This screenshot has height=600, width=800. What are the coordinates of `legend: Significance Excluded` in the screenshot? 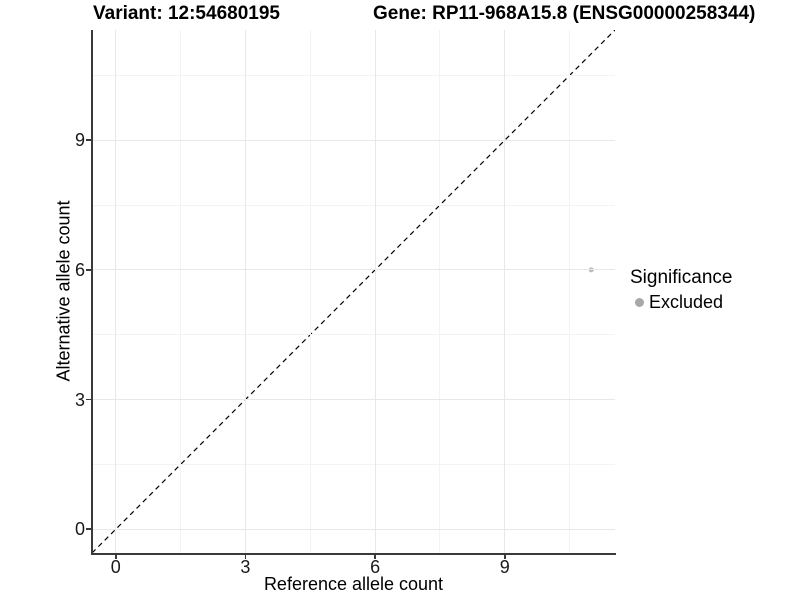 It's located at (681, 289).